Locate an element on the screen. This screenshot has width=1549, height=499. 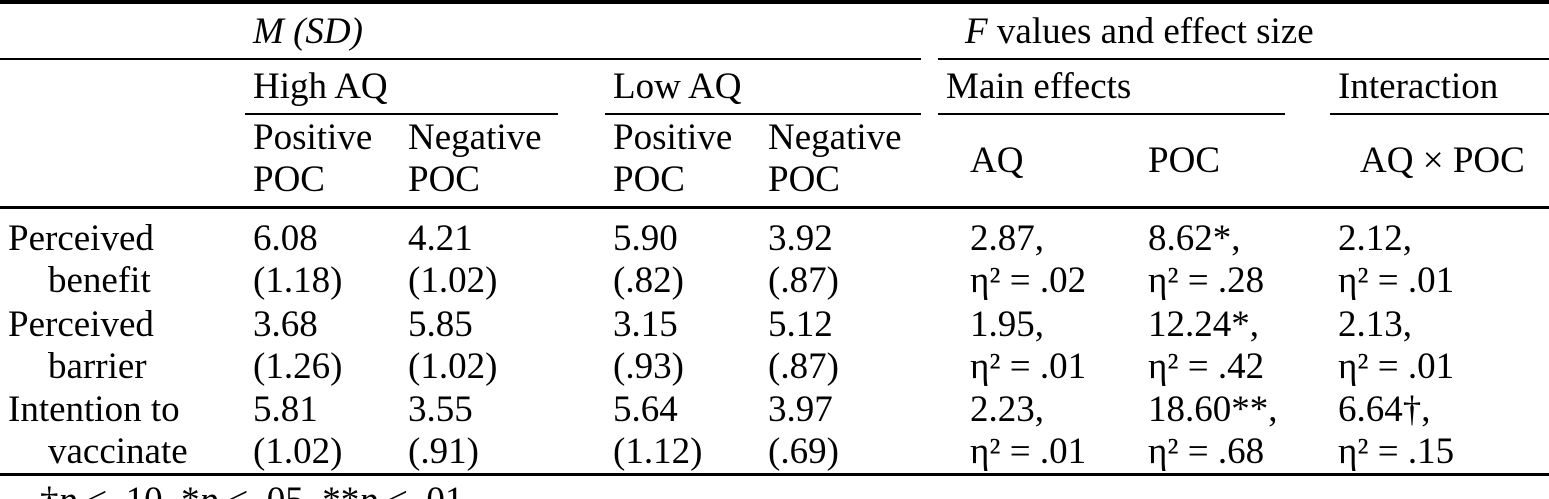
col-header-low-positive-poc: Positive POC is located at coordinates (682, 161).